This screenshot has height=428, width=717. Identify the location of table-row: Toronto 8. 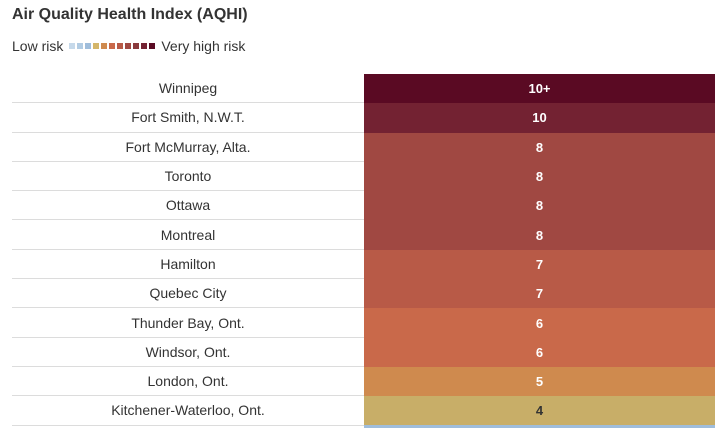
(363, 176).